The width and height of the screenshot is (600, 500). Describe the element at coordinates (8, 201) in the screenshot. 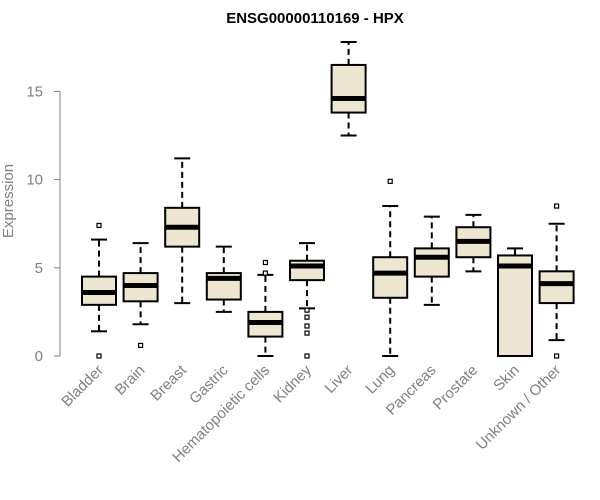

I see `y-axis-label: Expression` at that location.